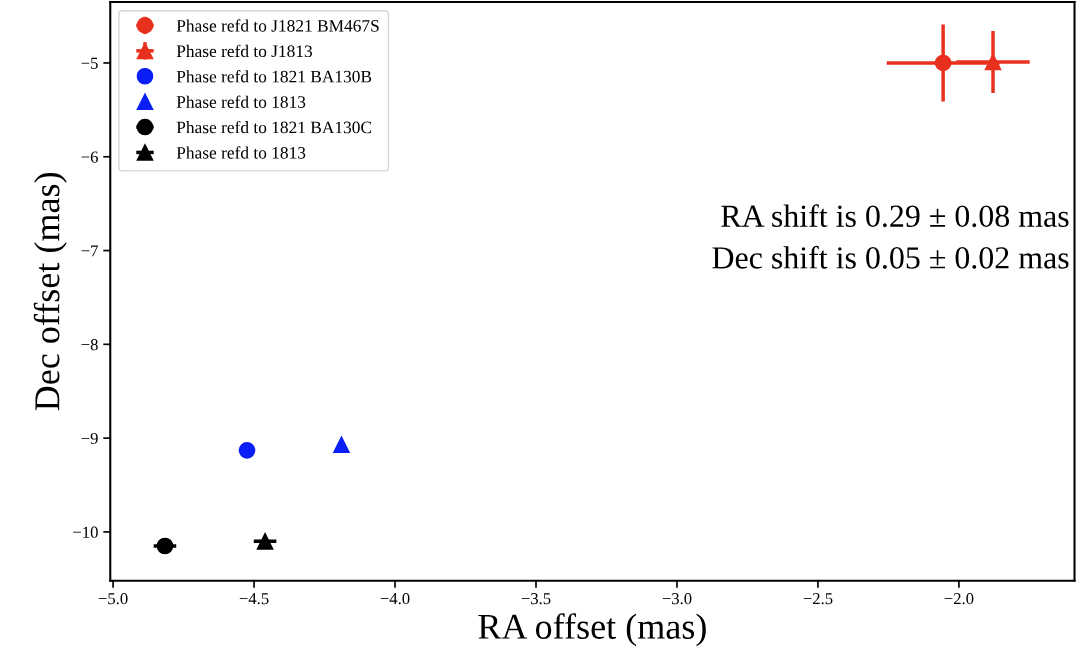  I want to click on x-tick-label: −3.0, so click(677, 598).